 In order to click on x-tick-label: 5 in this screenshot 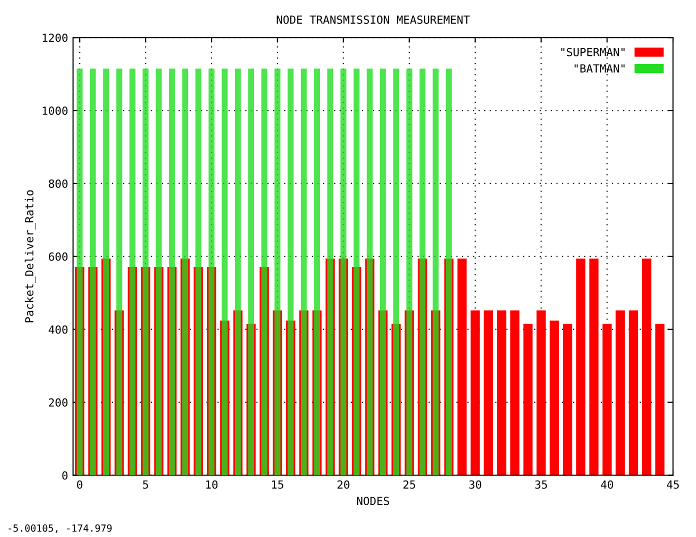, I will do `click(145, 484)`.